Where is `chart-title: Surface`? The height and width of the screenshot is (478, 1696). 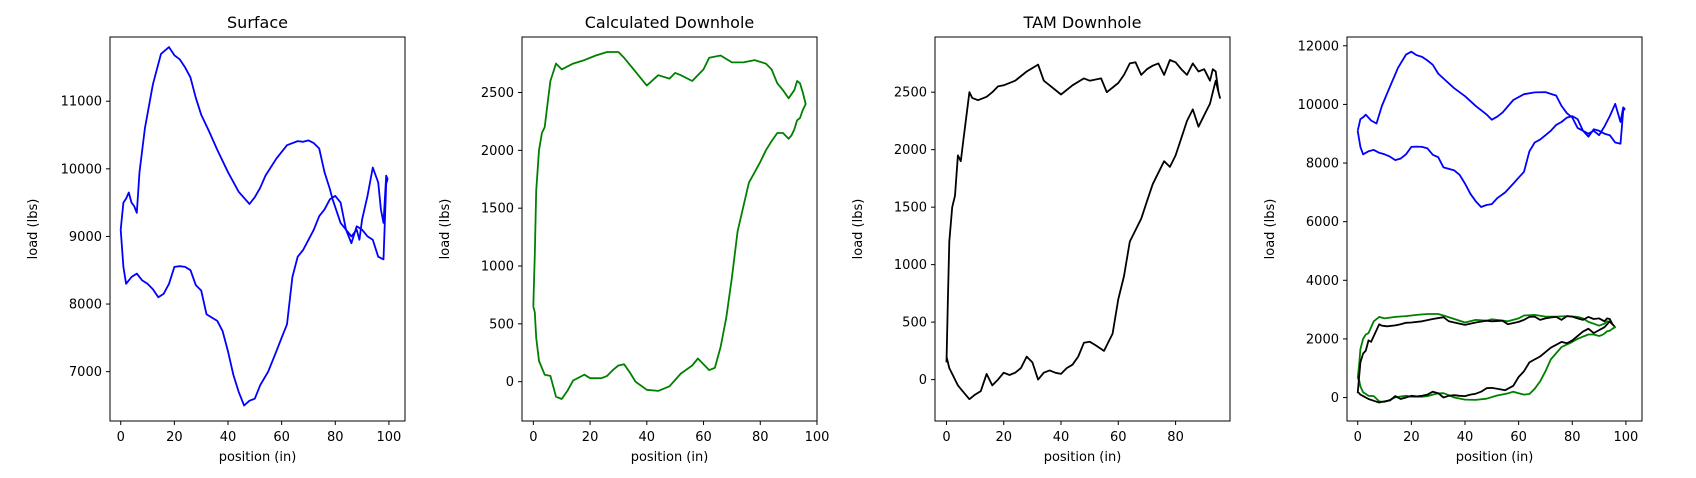 chart-title: Surface is located at coordinates (257, 22).